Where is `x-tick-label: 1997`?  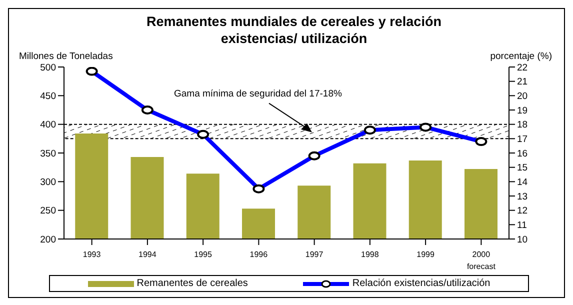 x-tick-label: 1997 is located at coordinates (314, 254).